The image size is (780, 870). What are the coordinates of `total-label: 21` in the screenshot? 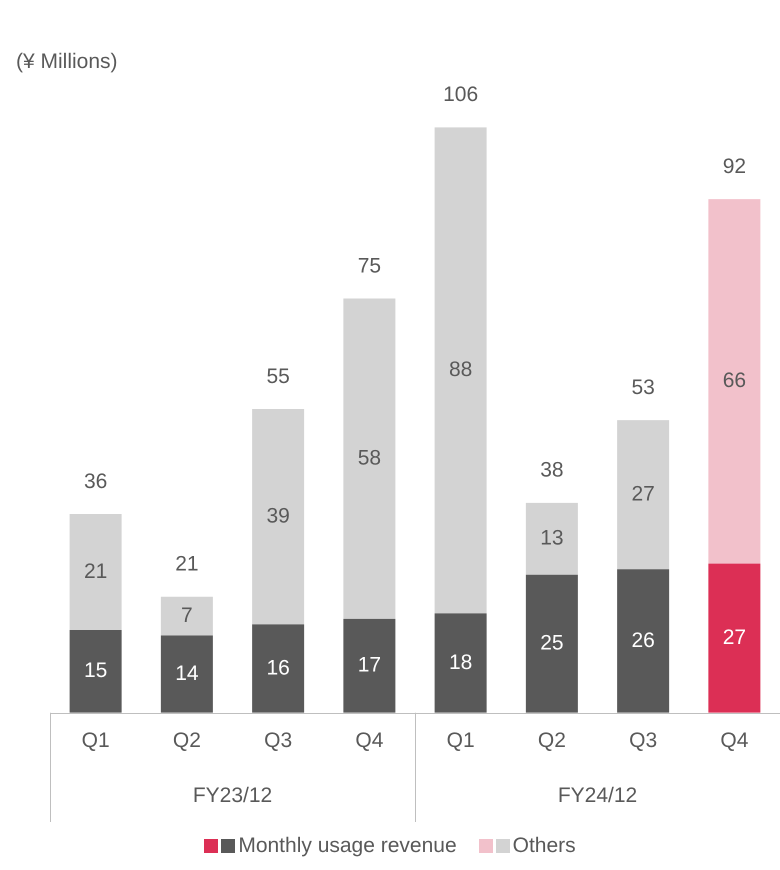 It's located at (187, 564).